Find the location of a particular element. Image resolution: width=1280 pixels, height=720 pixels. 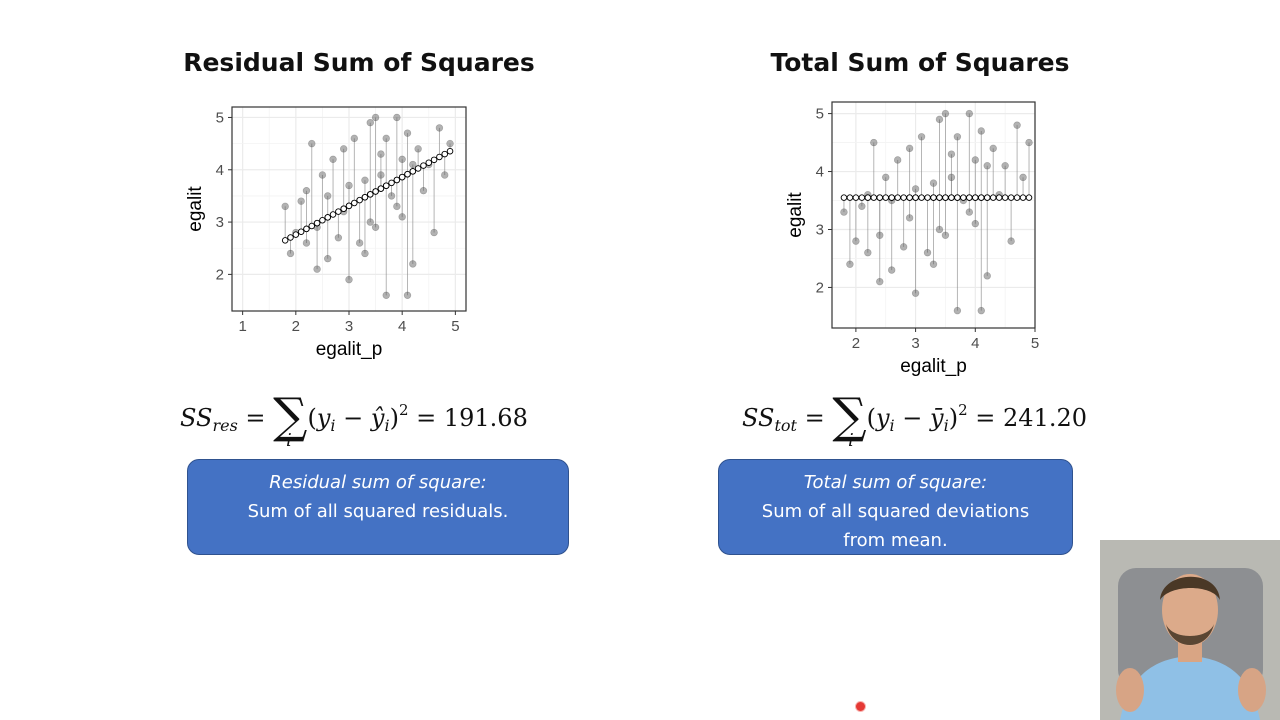

y-tick-label: 2 is located at coordinates (820, 287).